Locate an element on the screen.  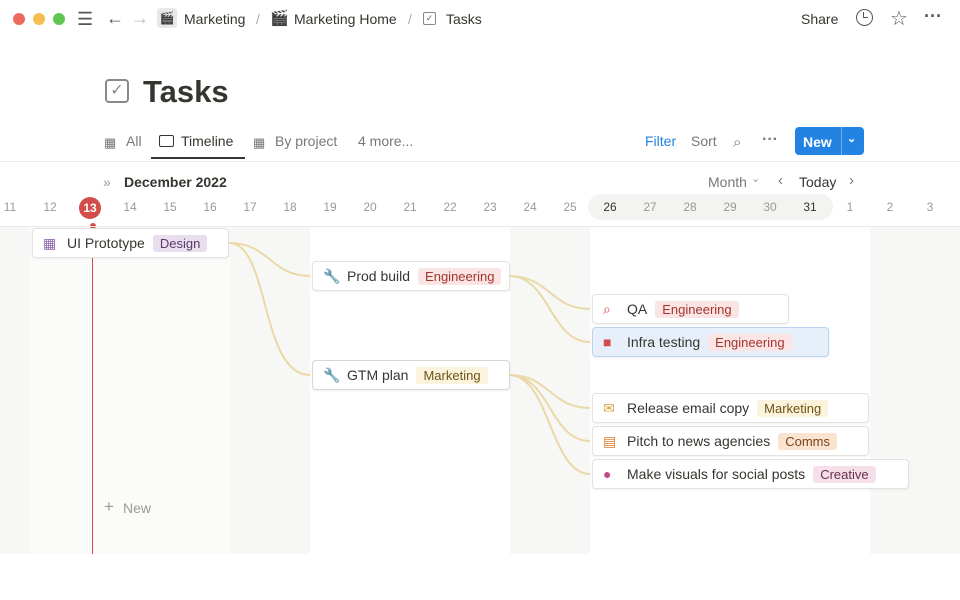
task-card: 🔧 Prod build Engineering is located at coordinates (411, 276).